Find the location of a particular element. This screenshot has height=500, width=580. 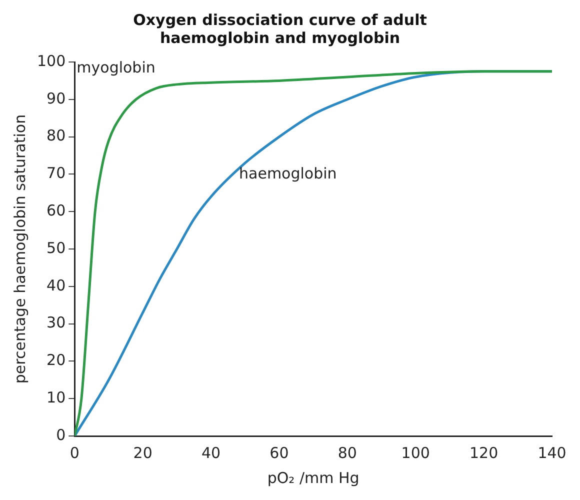

series-label: haemoglobin is located at coordinates (288, 173).